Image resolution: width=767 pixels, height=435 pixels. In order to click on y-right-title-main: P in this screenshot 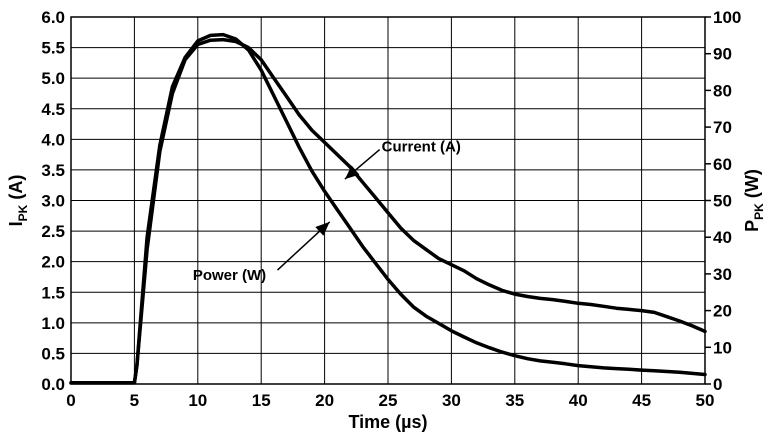, I will do `click(752, 226)`.